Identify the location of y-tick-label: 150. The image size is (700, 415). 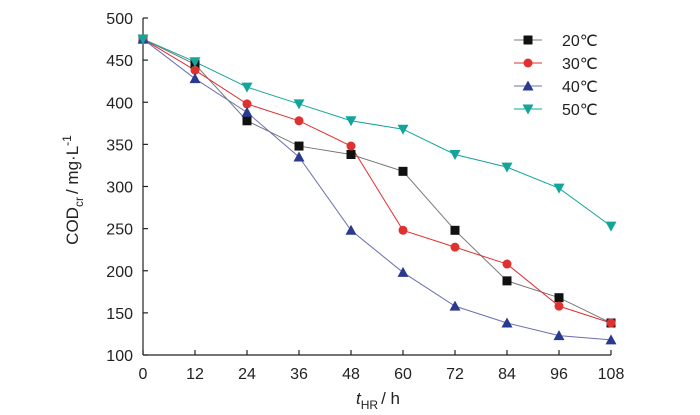
(119, 314).